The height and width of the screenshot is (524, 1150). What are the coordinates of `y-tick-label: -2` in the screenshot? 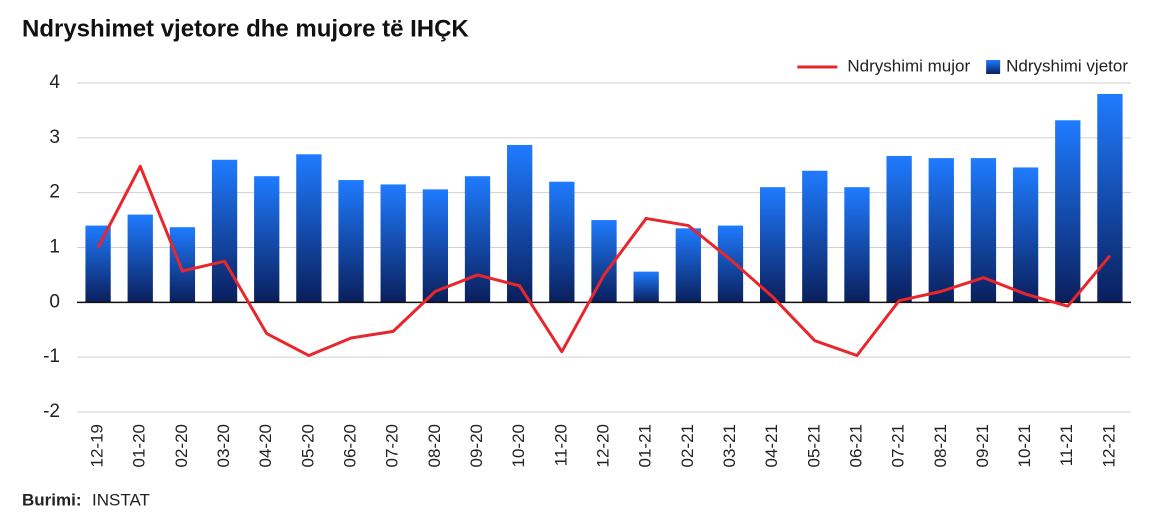 It's located at (51, 411).